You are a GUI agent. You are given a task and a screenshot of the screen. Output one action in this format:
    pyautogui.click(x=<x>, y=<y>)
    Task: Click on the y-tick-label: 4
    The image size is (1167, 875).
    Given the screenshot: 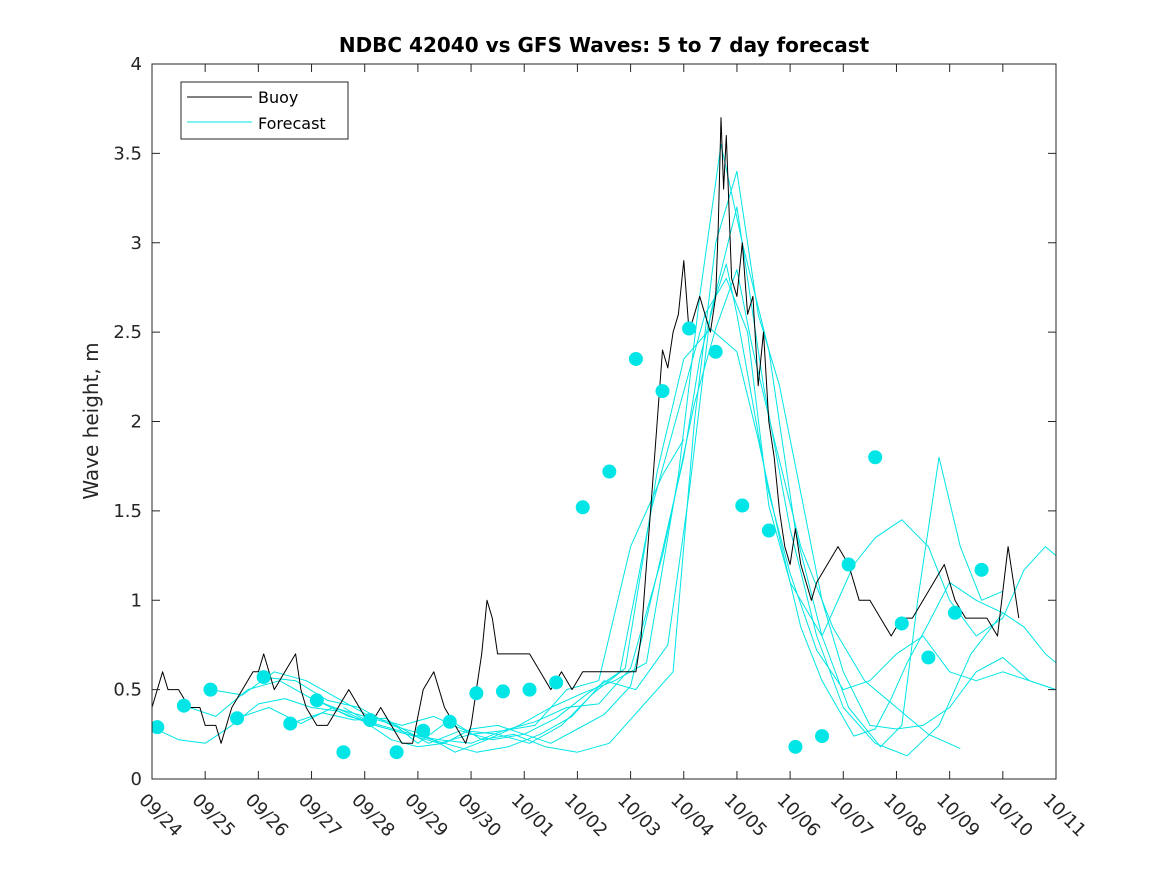 What is the action you would take?
    pyautogui.click(x=136, y=64)
    